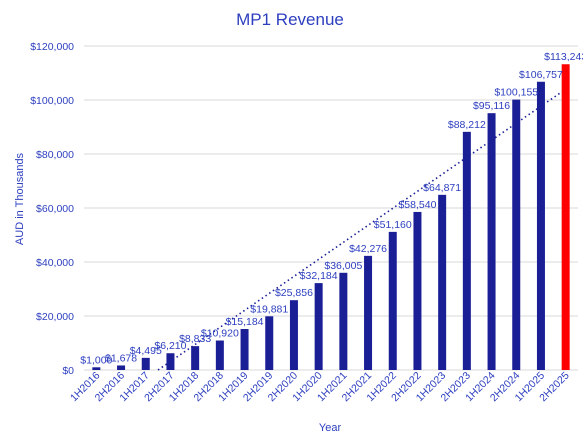 Image resolution: width=583 pixels, height=433 pixels. I want to click on data-label: $25,856, so click(294, 293).